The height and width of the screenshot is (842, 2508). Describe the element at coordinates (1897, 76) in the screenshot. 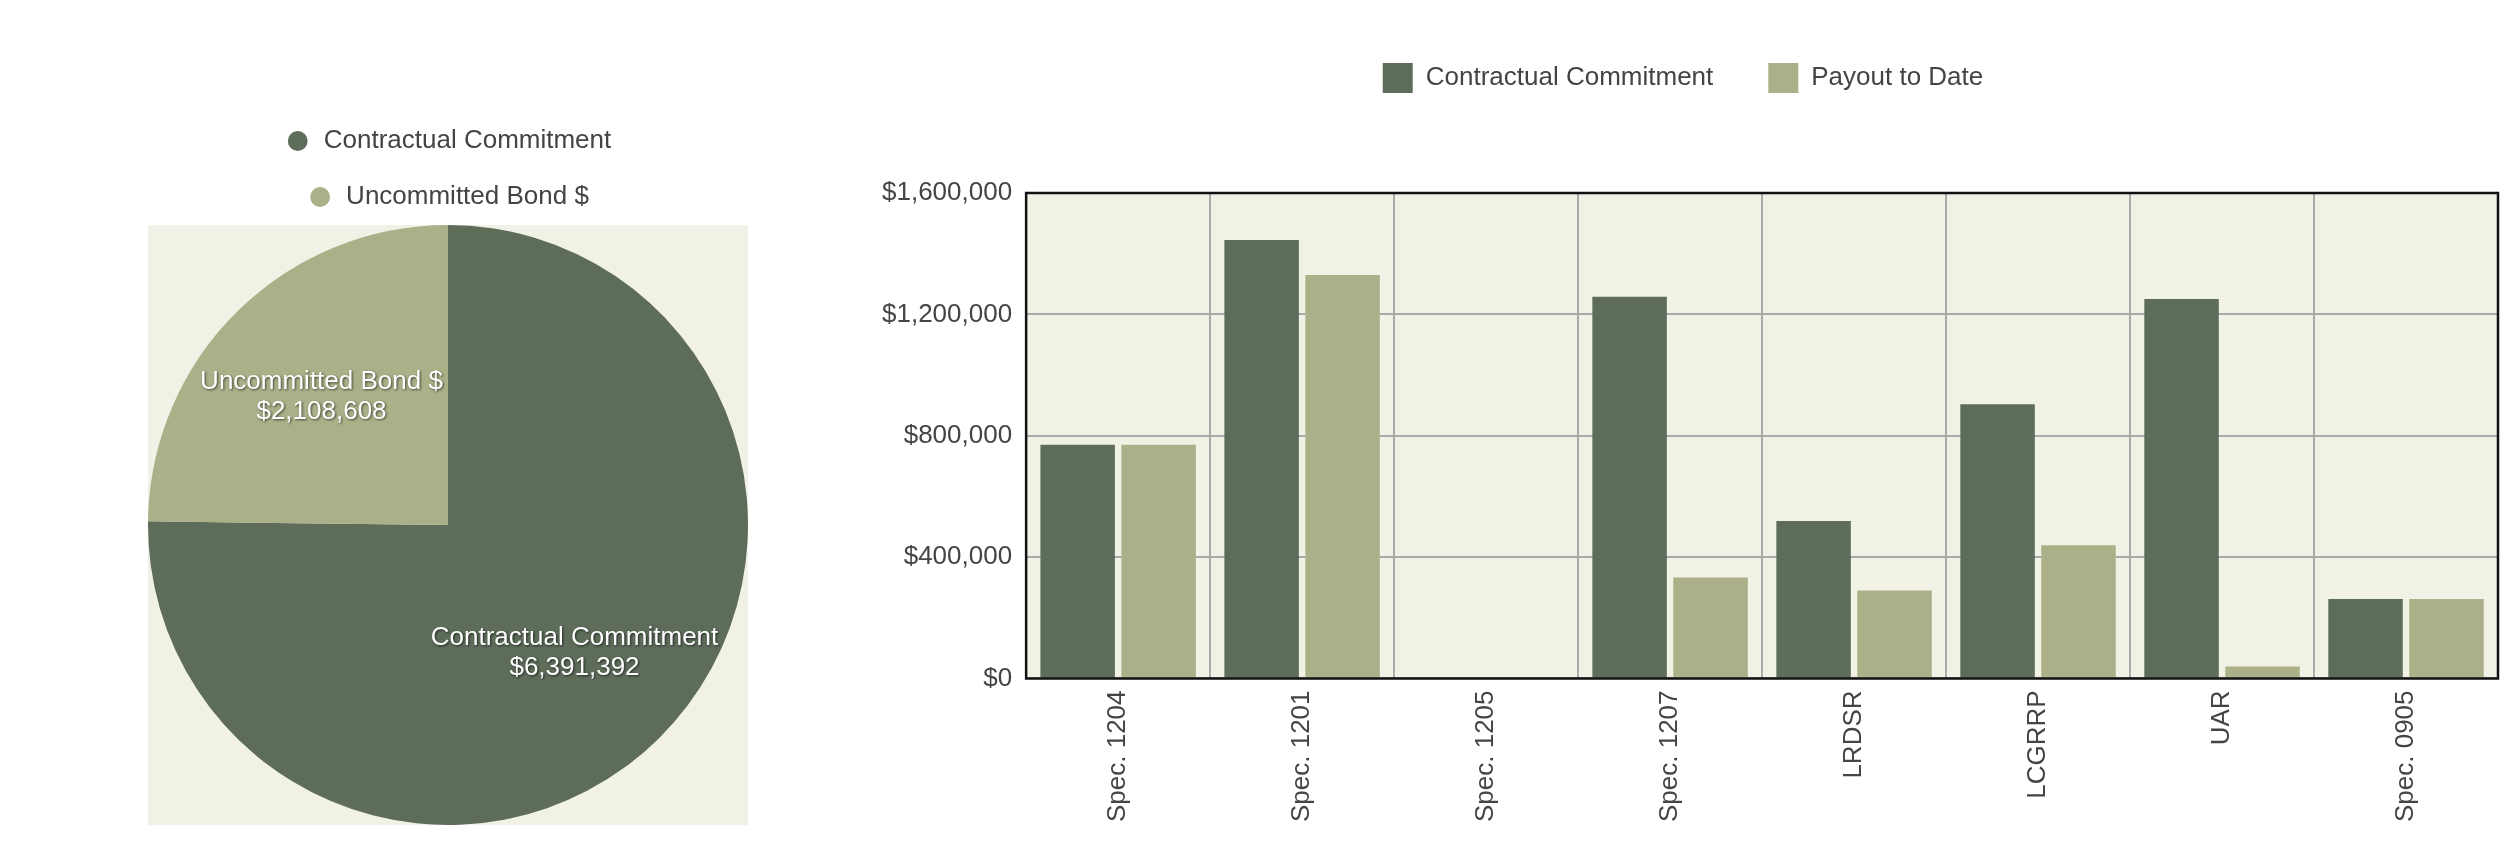

I see `legend-label: Payout to Date` at that location.